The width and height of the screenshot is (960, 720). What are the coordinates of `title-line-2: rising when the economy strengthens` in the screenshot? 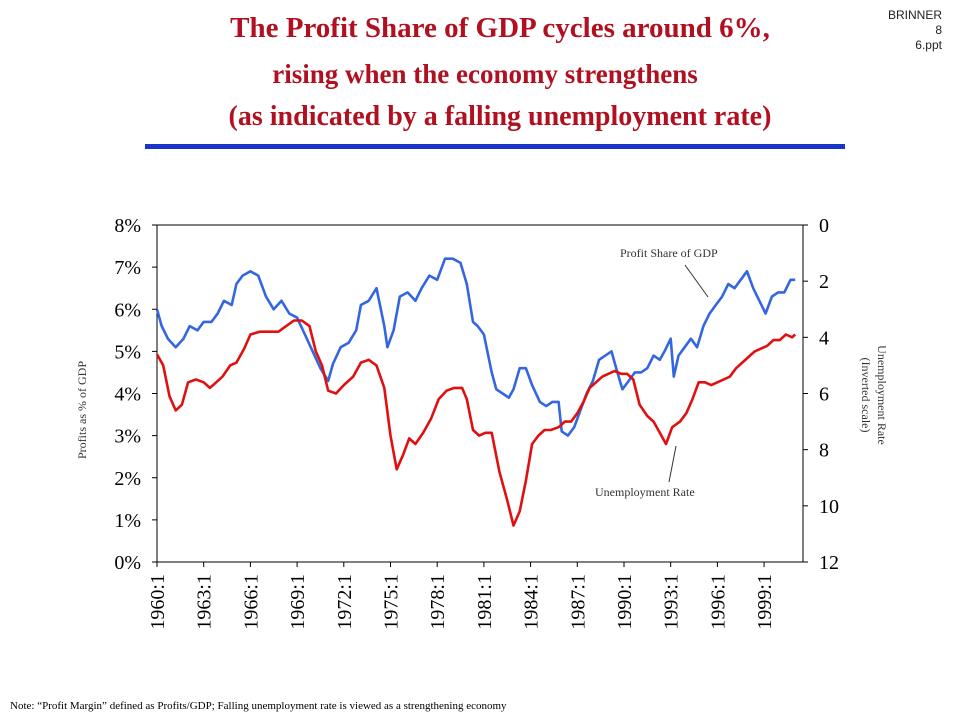 It's located at (485, 74).